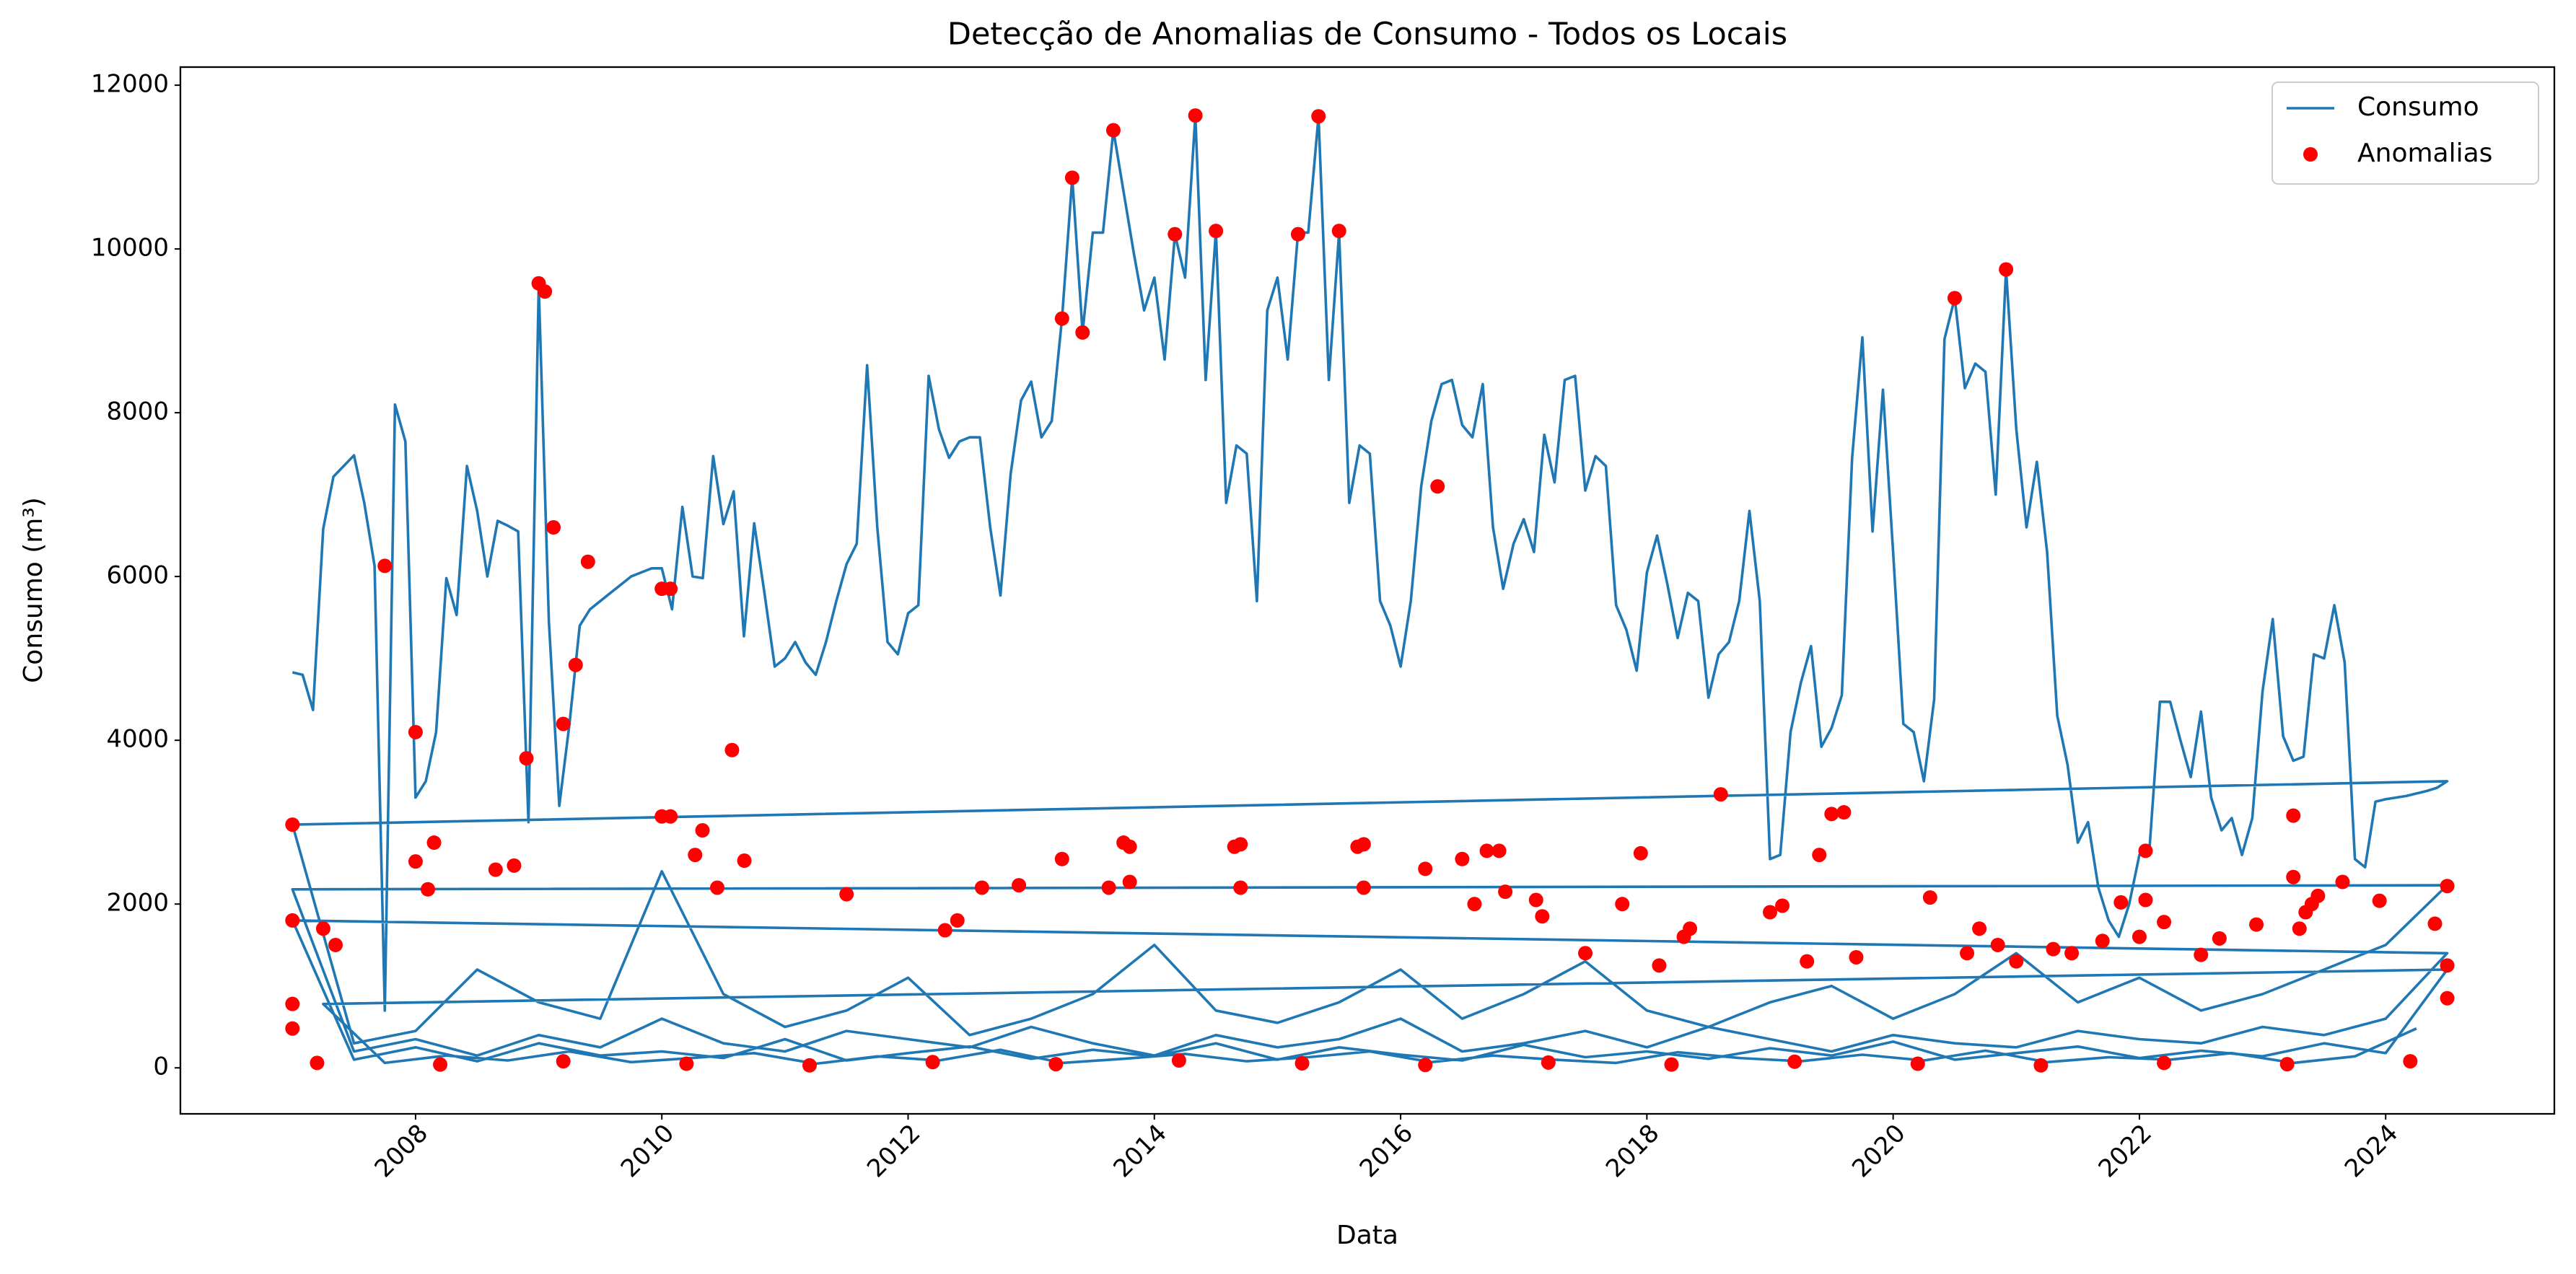  I want to click on y-axis-label: Consumo (m³), so click(33, 590).